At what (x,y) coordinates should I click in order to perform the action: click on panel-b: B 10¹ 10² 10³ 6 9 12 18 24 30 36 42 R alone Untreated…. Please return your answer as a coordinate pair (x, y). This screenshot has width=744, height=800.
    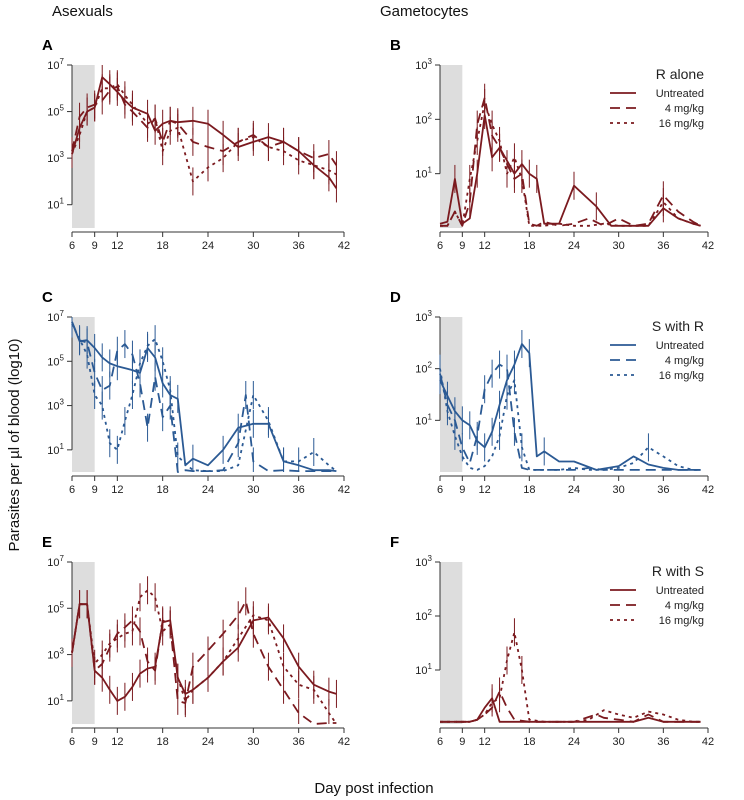
    Looking at the image, I should click on (552, 144).